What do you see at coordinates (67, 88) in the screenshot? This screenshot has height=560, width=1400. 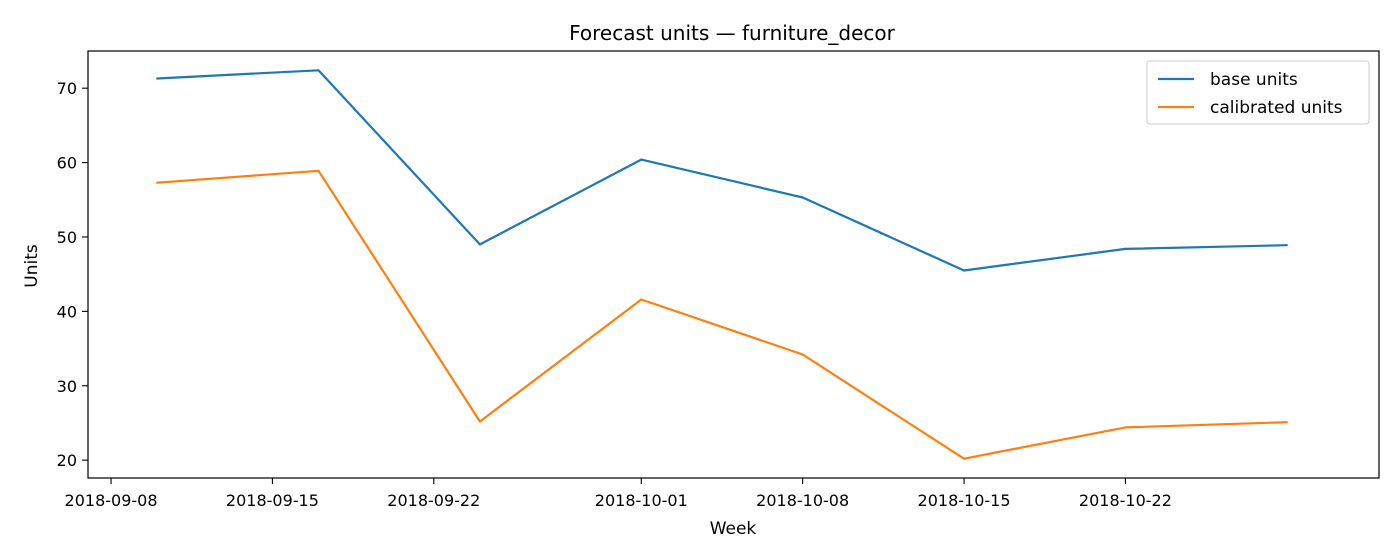 I see `y-tick-label: 70` at bounding box center [67, 88].